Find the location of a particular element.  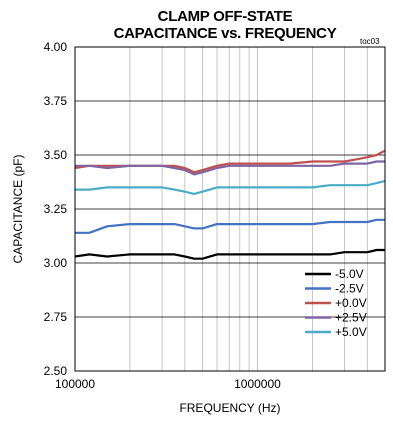

chart-title-line2: CAPACITANCE vs. FREQUENCY is located at coordinates (225, 33).